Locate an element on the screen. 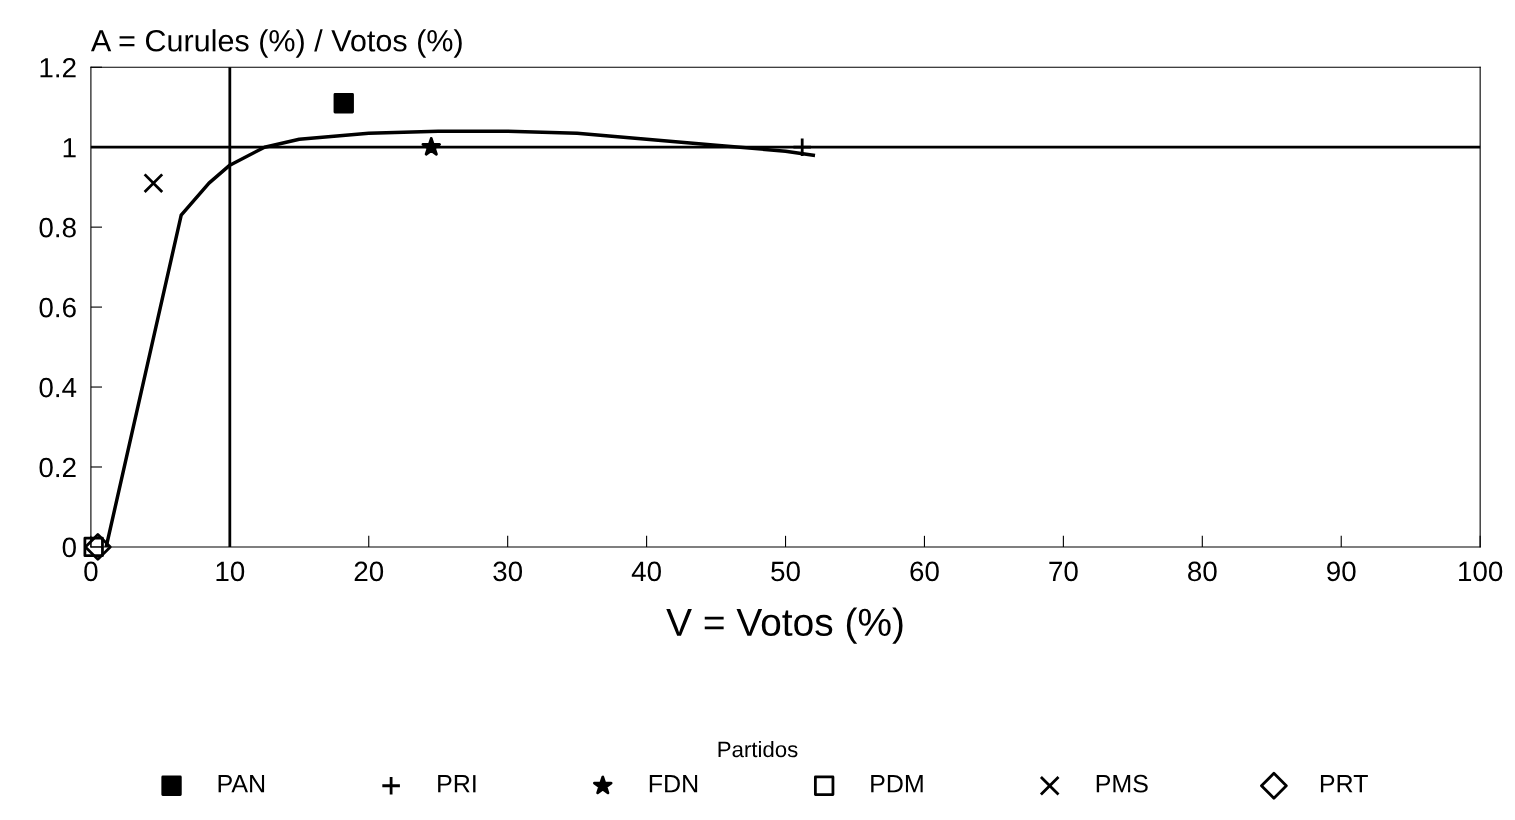 This screenshot has width=1515, height=820. x-tick-label: 80 is located at coordinates (1202, 571).